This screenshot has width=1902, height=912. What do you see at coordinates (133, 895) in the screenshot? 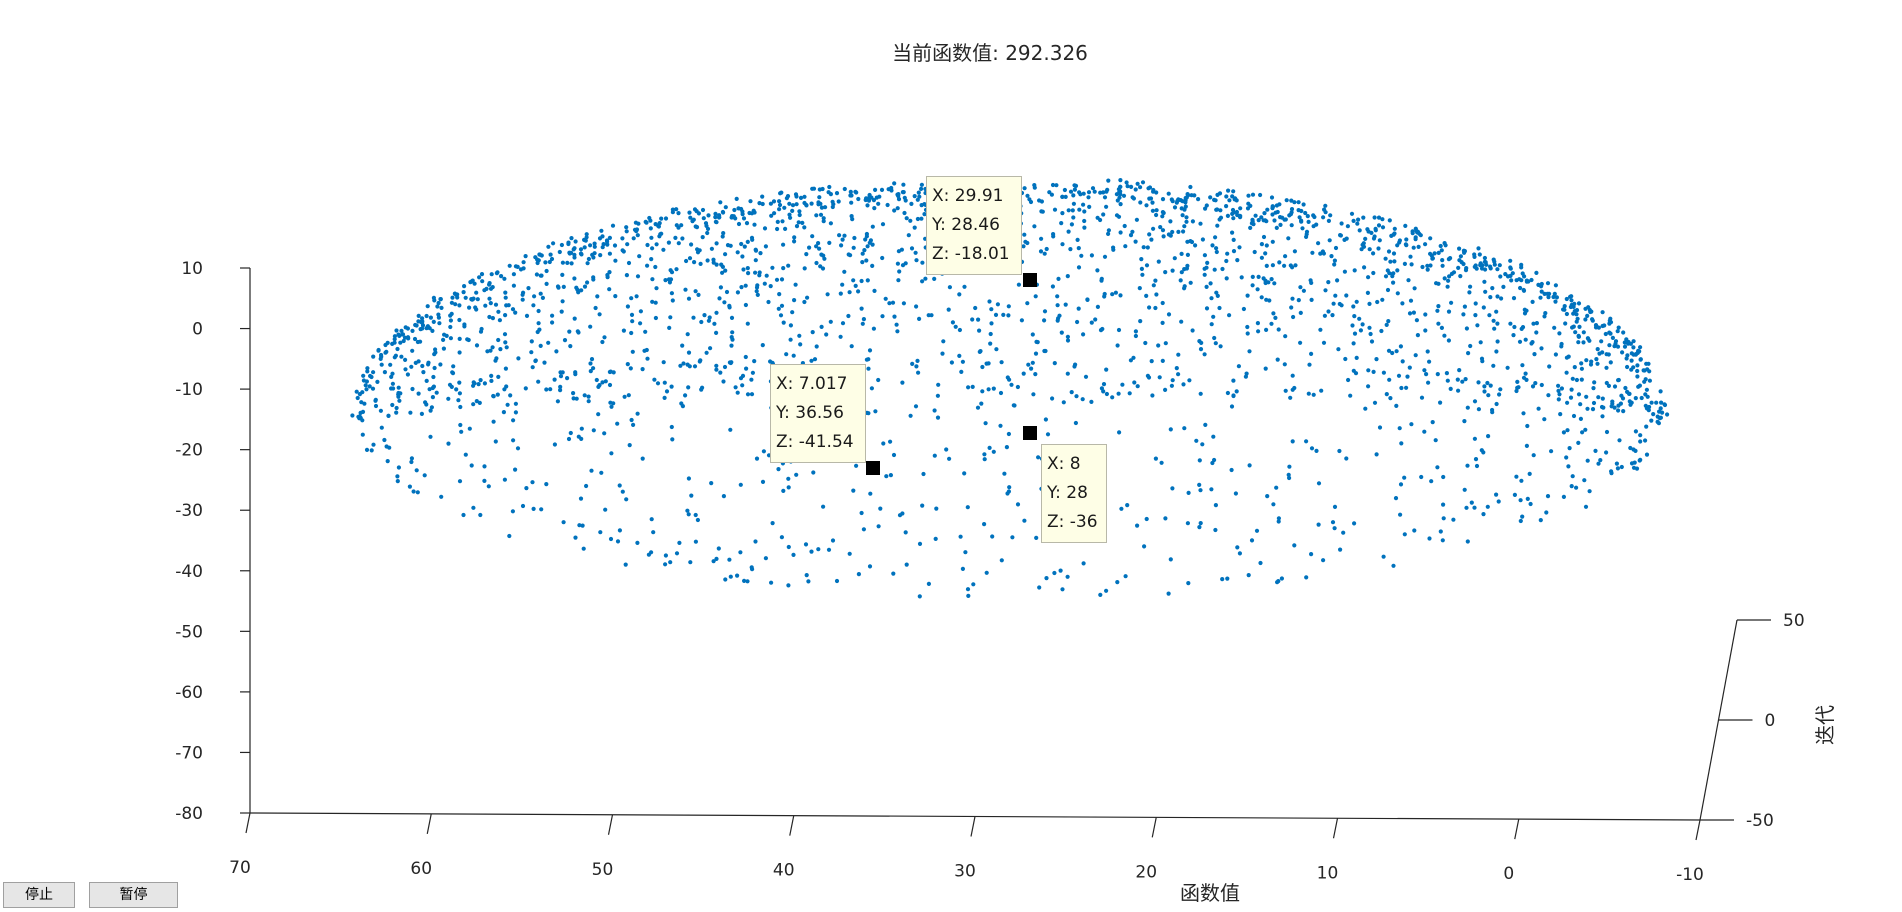
I see `pause-button: 暂停` at bounding box center [133, 895].